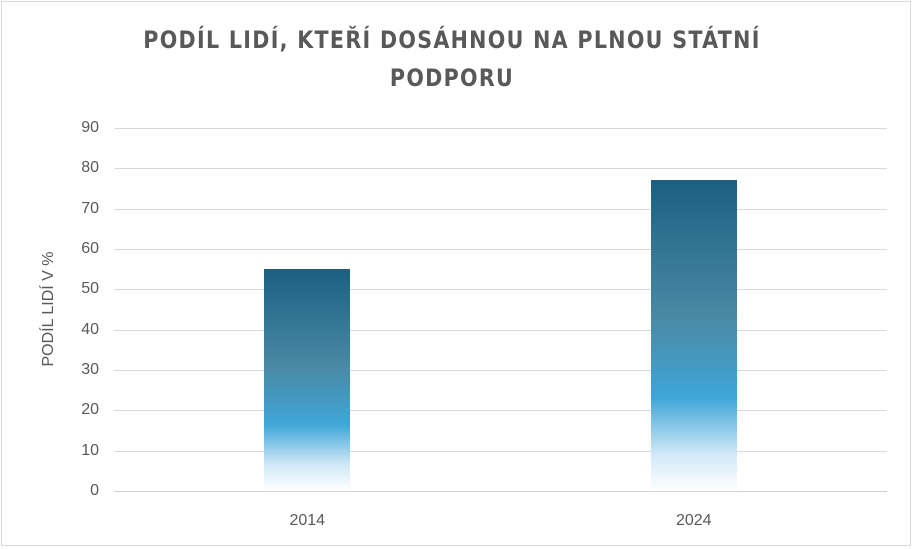  What do you see at coordinates (90, 410) in the screenshot?
I see `y-tick-label: 20` at bounding box center [90, 410].